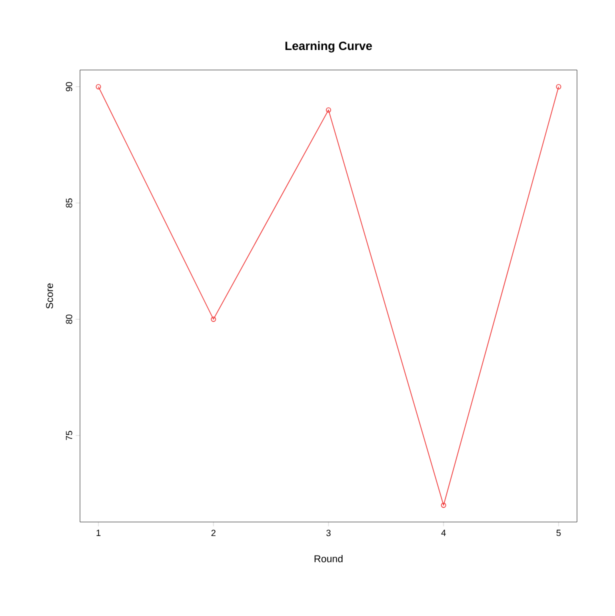  Describe the element at coordinates (328, 558) in the screenshot. I see `x-axis-title: Round` at that location.